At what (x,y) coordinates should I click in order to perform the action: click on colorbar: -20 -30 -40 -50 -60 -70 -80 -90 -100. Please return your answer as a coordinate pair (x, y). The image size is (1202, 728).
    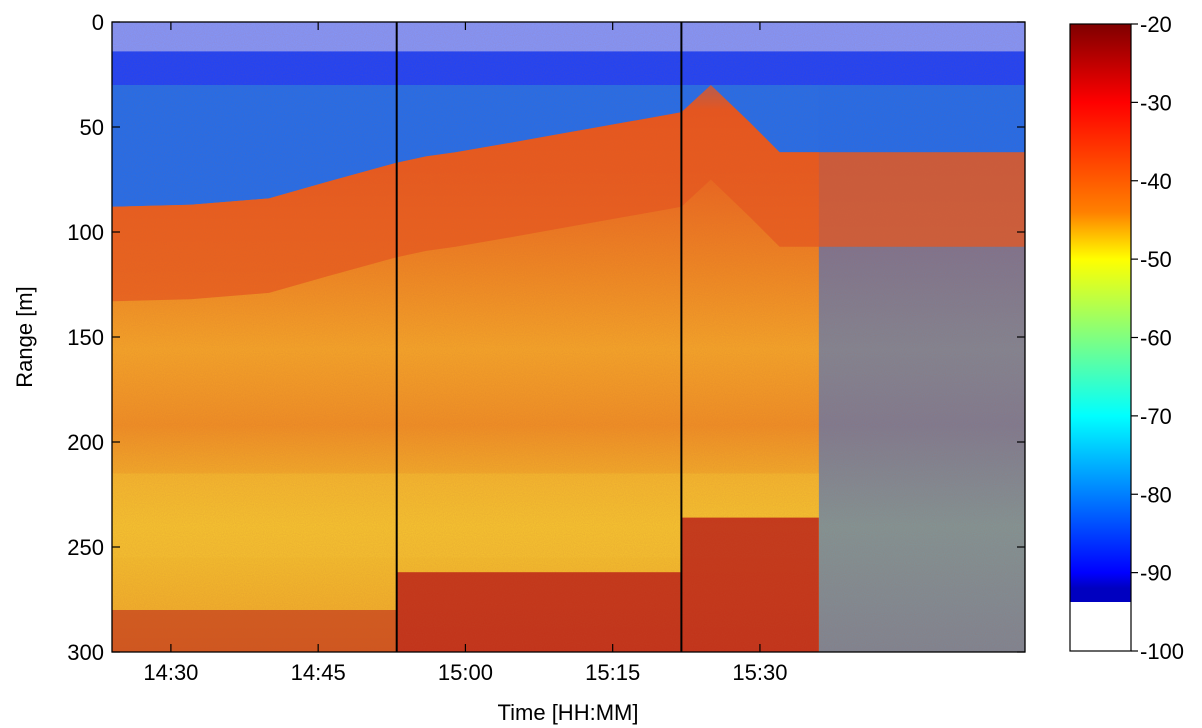
    Looking at the image, I should click on (1126, 338).